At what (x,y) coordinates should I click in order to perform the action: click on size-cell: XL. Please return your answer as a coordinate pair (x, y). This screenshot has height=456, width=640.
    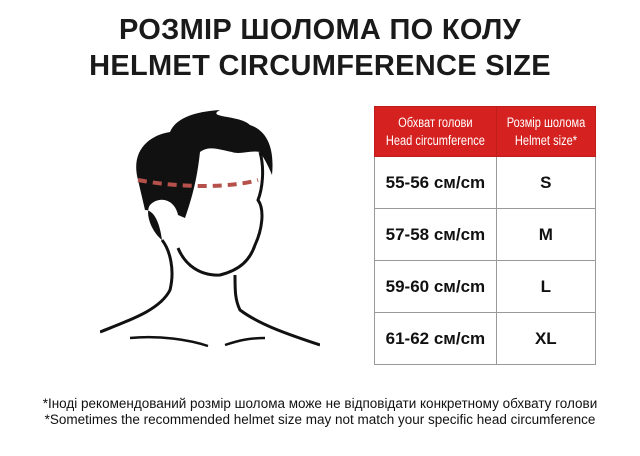
    Looking at the image, I should click on (545, 338).